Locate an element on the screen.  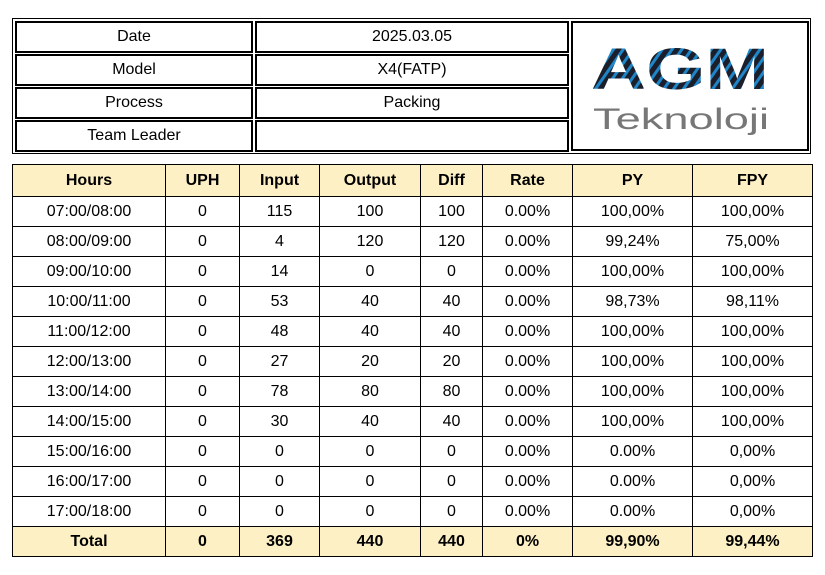
table-cell: 99,24% is located at coordinates (632, 241).